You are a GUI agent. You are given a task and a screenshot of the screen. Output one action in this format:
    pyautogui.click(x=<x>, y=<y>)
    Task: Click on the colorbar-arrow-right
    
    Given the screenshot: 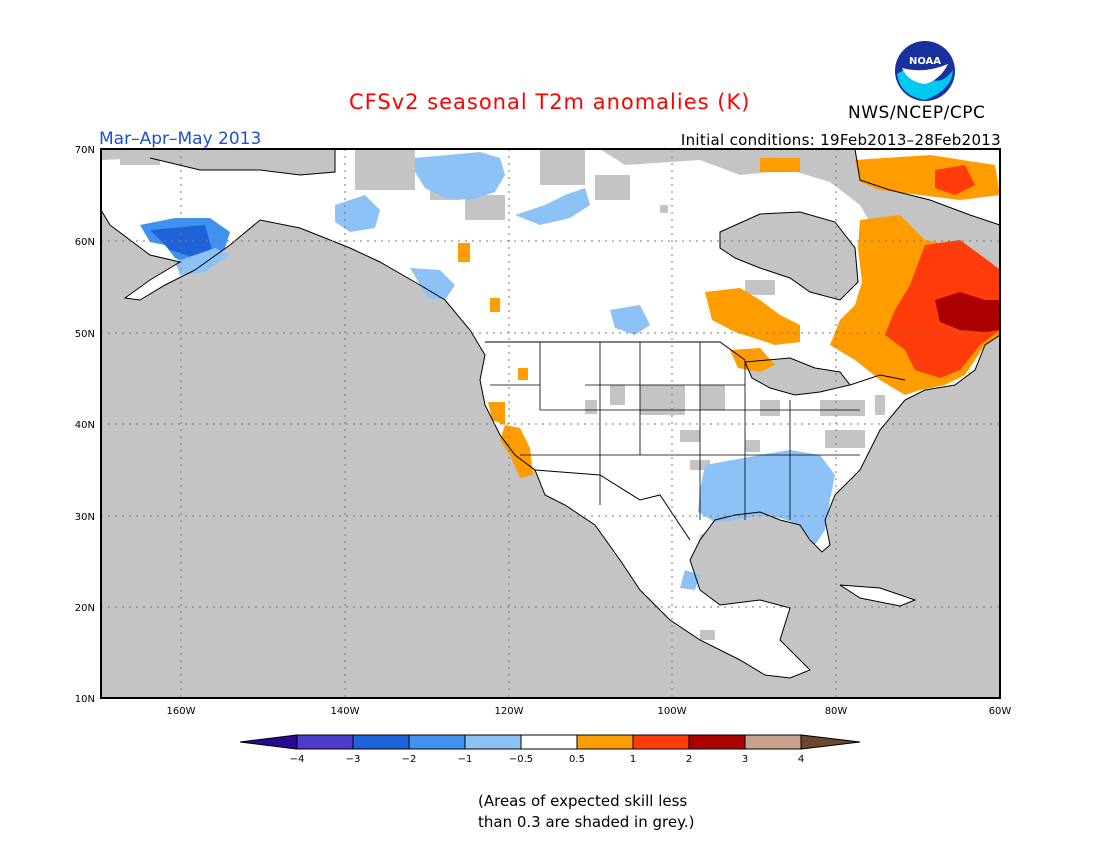 What is the action you would take?
    pyautogui.click(x=830, y=742)
    